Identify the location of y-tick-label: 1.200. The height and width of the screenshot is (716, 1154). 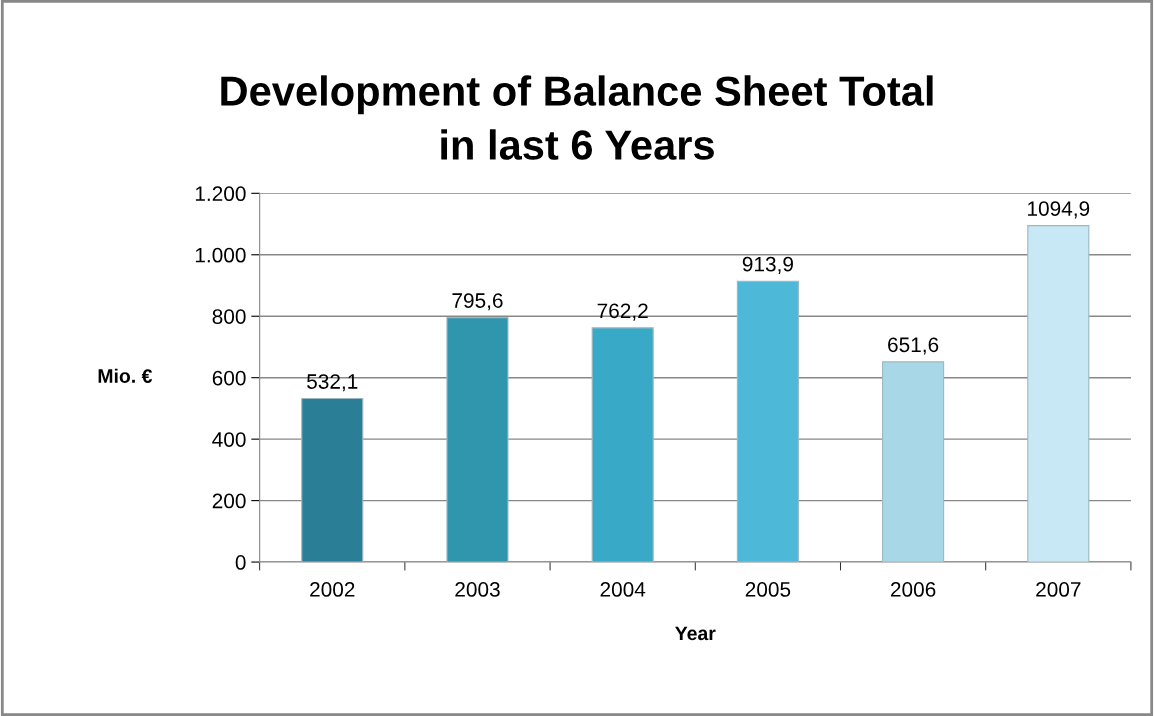
(220, 194).